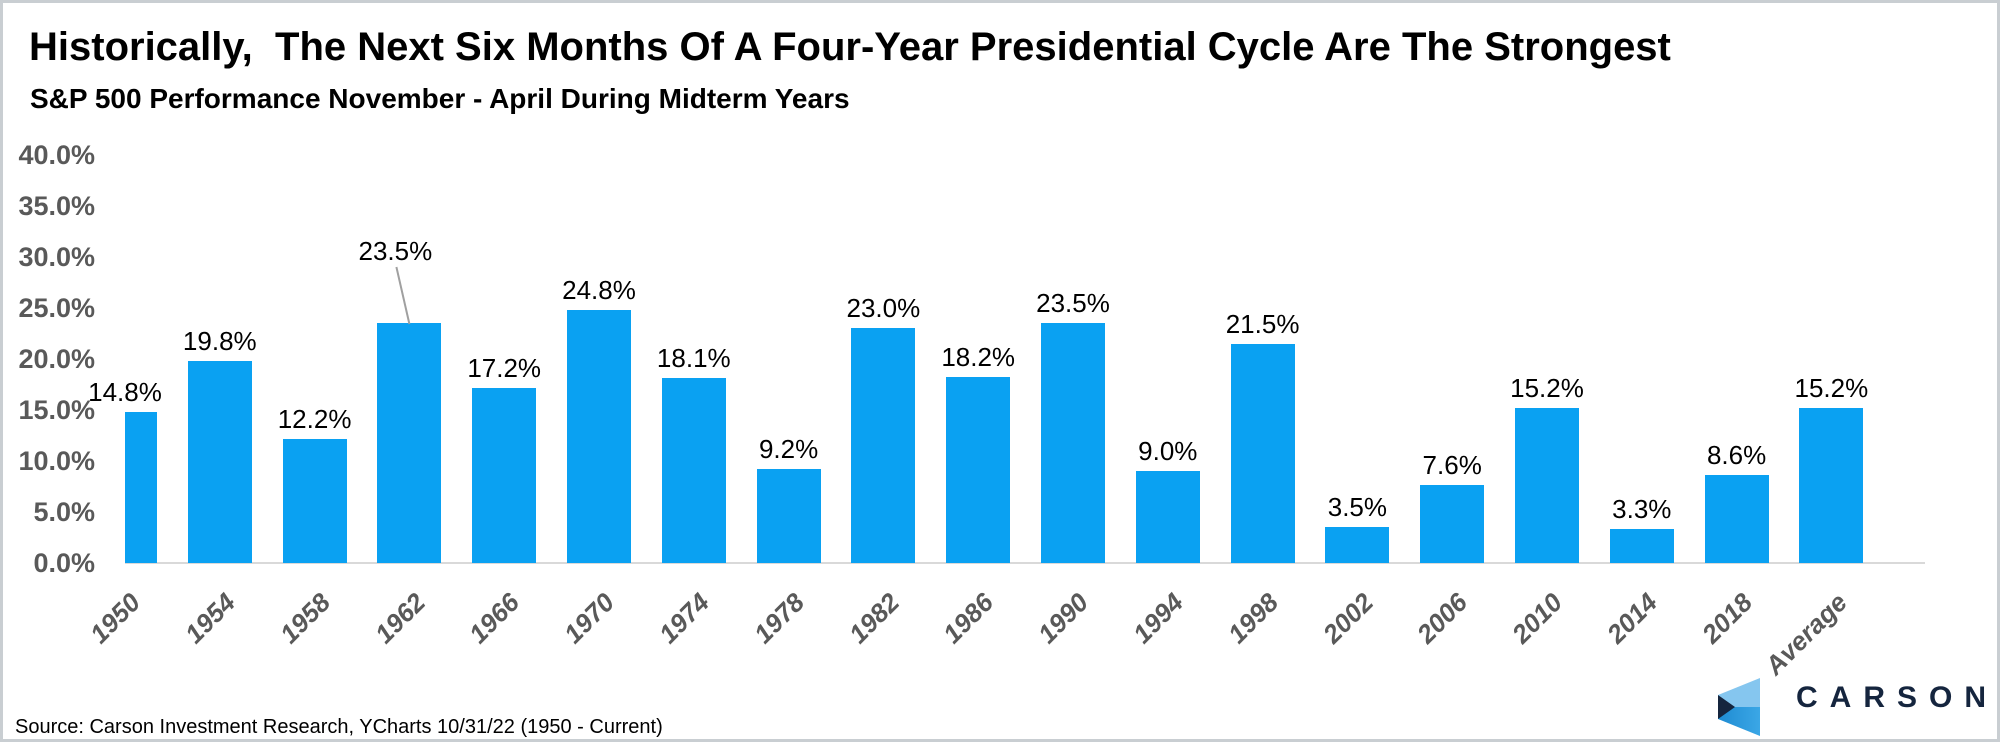 This screenshot has height=742, width=2000. What do you see at coordinates (504, 368) in the screenshot?
I see `bar-value-label: 17.2%` at bounding box center [504, 368].